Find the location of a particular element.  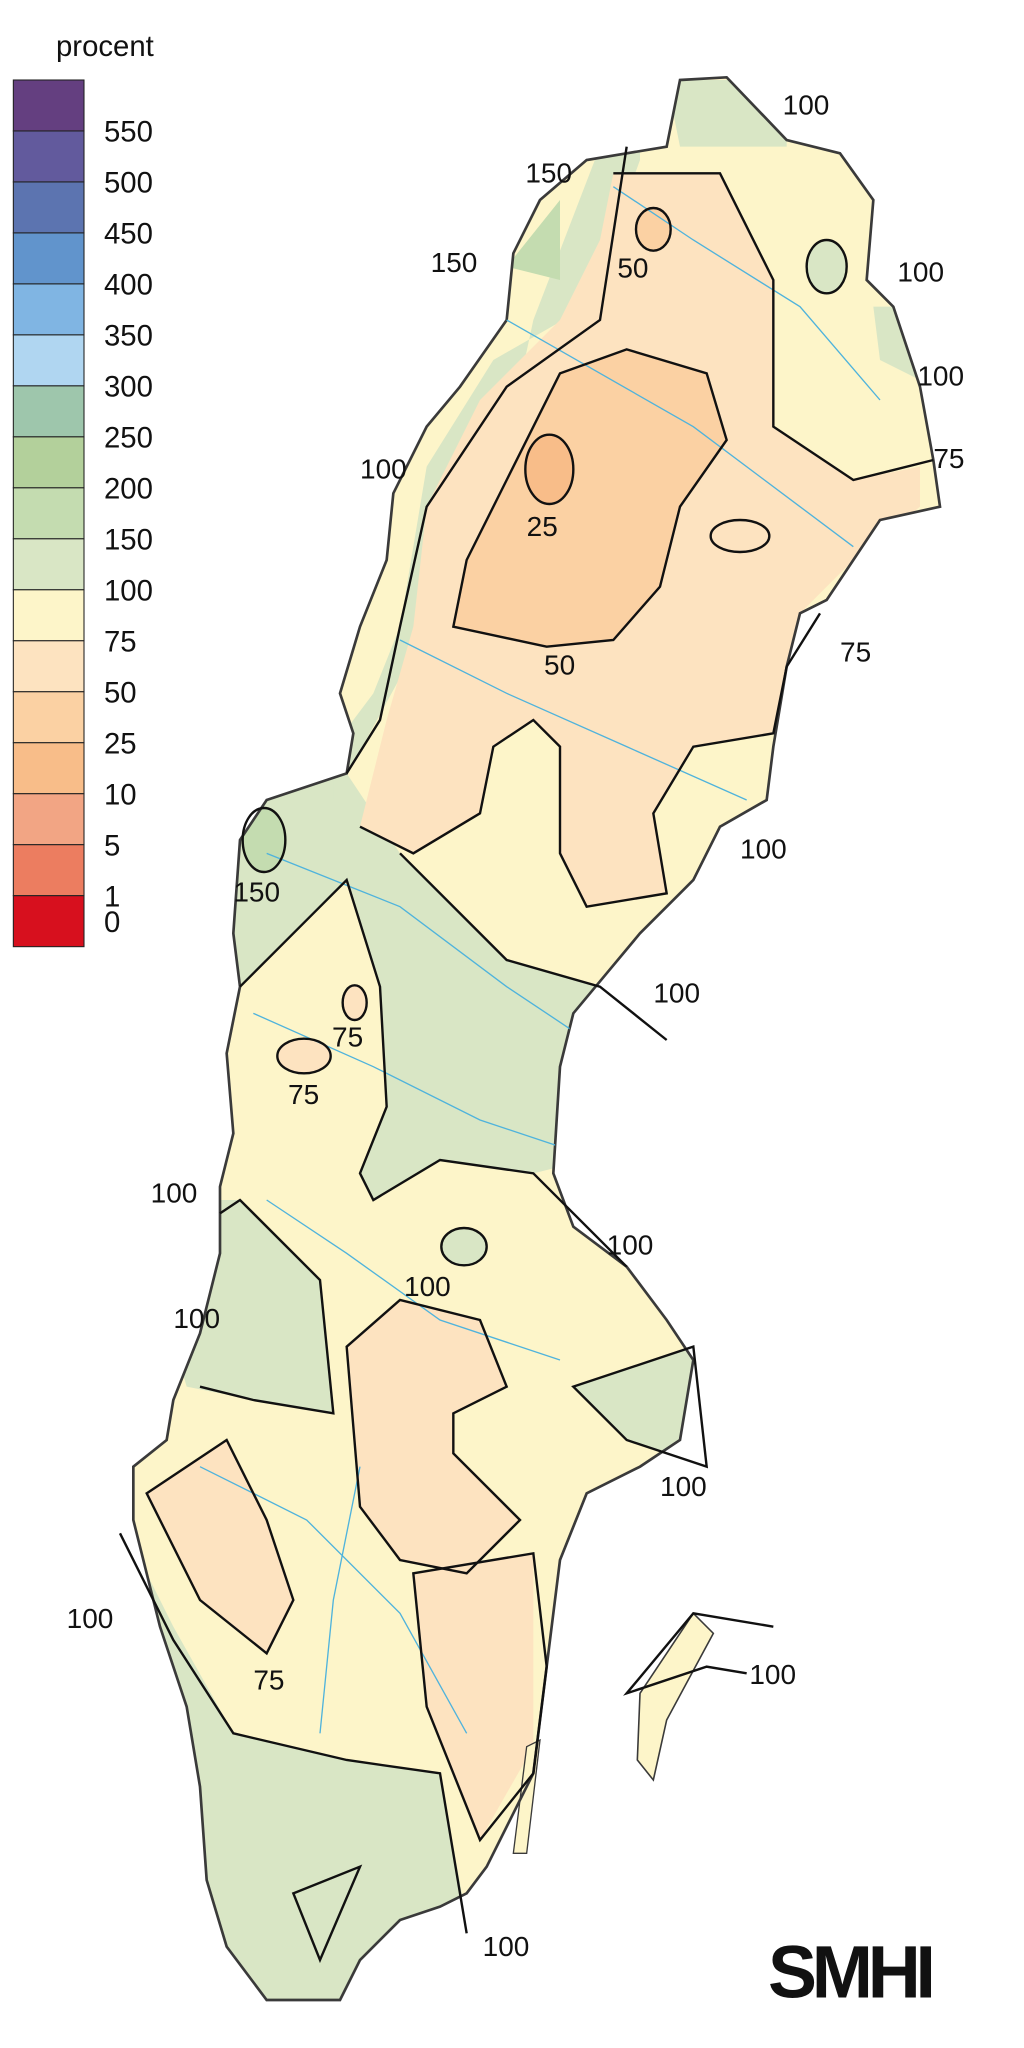

smhi-logo: SMHI is located at coordinates (852, 1971).